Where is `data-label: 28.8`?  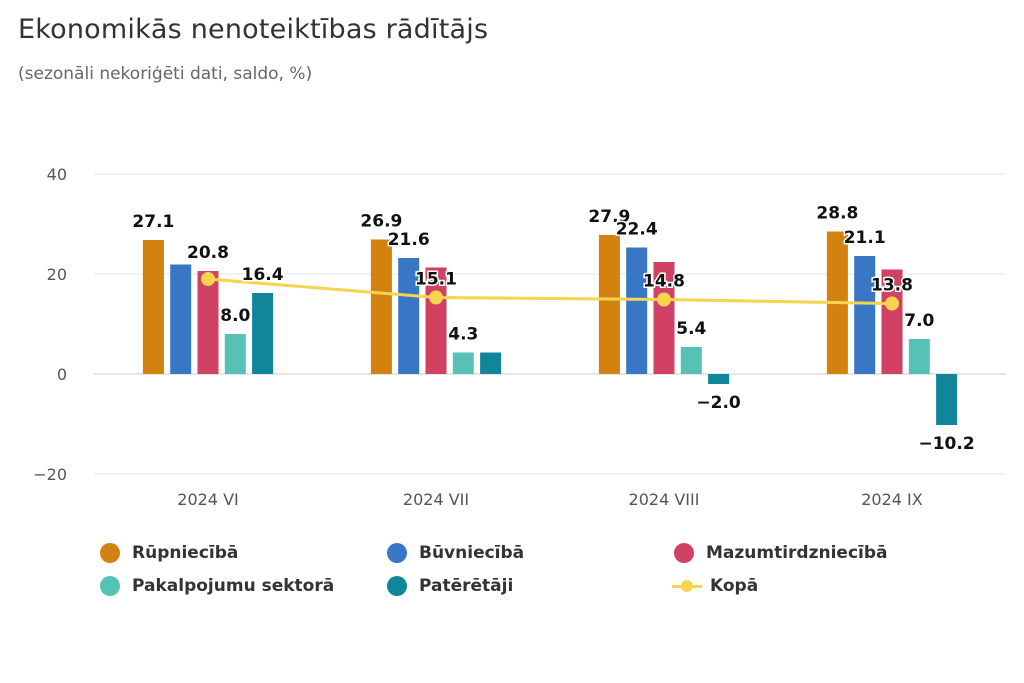 data-label: 28.8 is located at coordinates (837, 214).